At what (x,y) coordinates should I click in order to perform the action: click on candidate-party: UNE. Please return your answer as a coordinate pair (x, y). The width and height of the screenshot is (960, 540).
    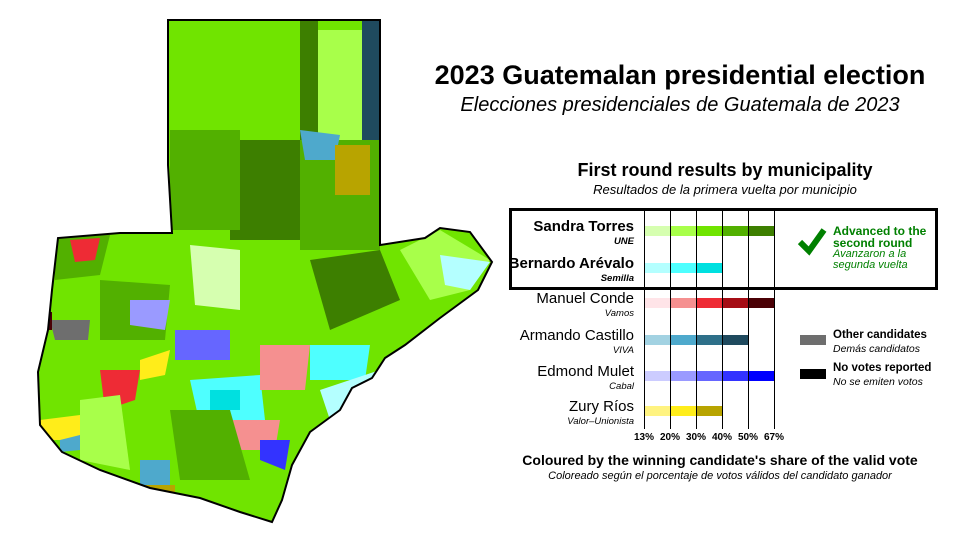
    Looking at the image, I should click on (623, 241).